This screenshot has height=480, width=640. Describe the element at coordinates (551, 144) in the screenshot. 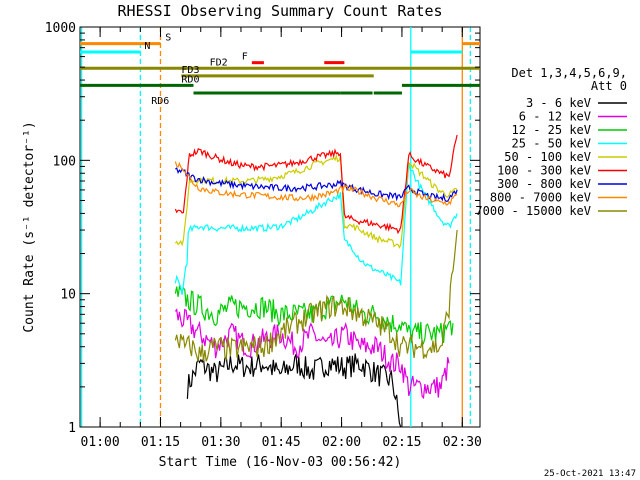

I see `legend-label: 25 - 50 keV` at that location.